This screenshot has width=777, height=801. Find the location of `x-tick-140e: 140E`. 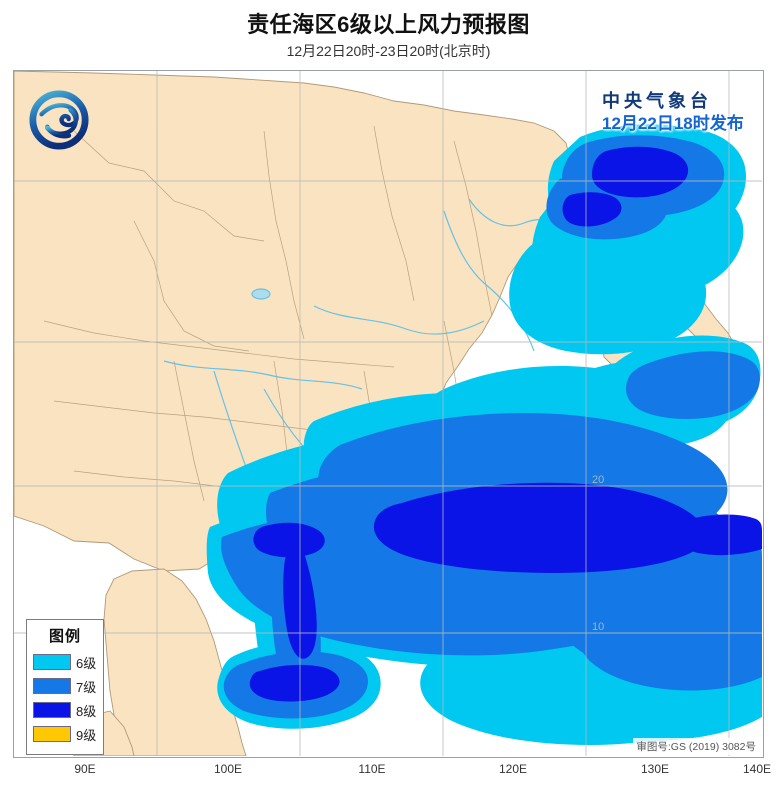

x-tick-140e: 140E is located at coordinates (757, 769).